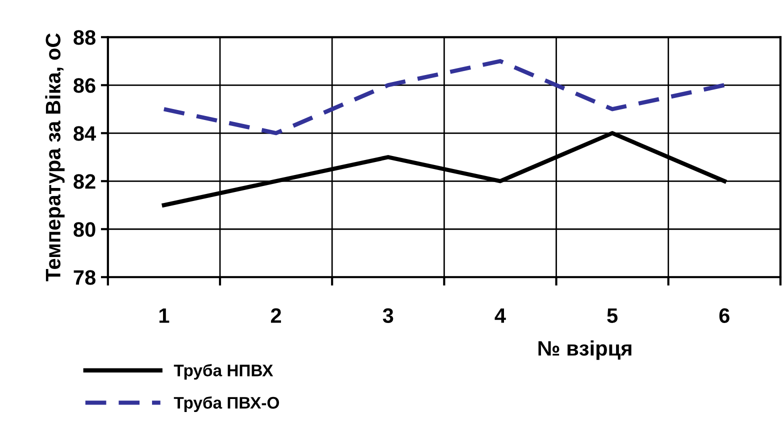 The height and width of the screenshot is (427, 782). What do you see at coordinates (224, 372) in the screenshot?
I see `legend-label: Труба НПВХ` at bounding box center [224, 372].